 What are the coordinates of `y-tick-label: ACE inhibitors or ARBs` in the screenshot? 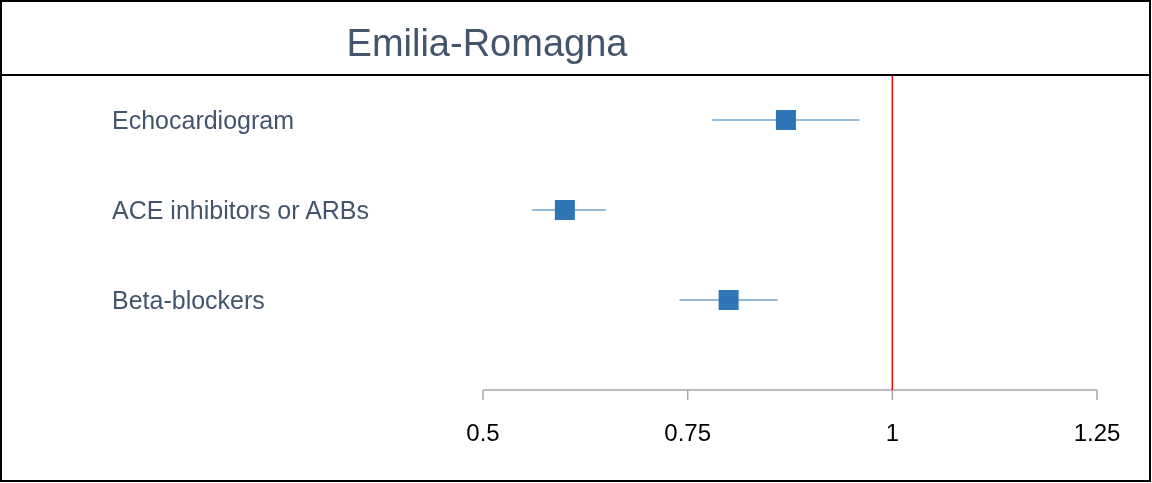 It's located at (241, 210).